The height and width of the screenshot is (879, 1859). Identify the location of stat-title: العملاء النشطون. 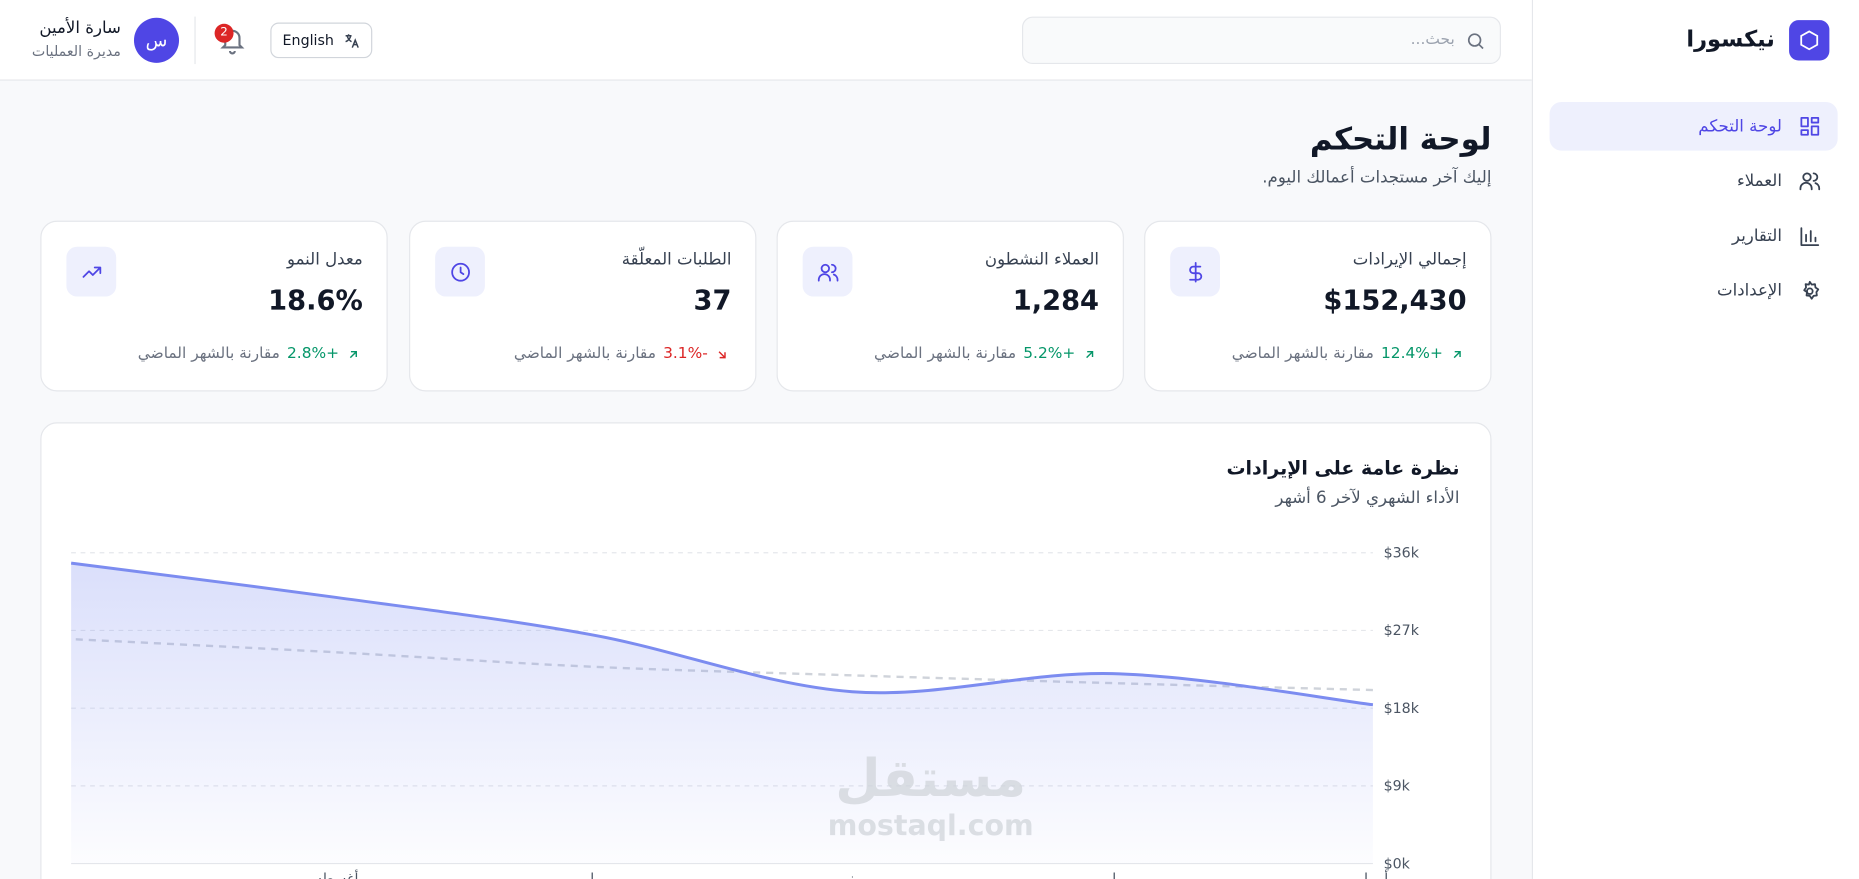
(1042, 260).